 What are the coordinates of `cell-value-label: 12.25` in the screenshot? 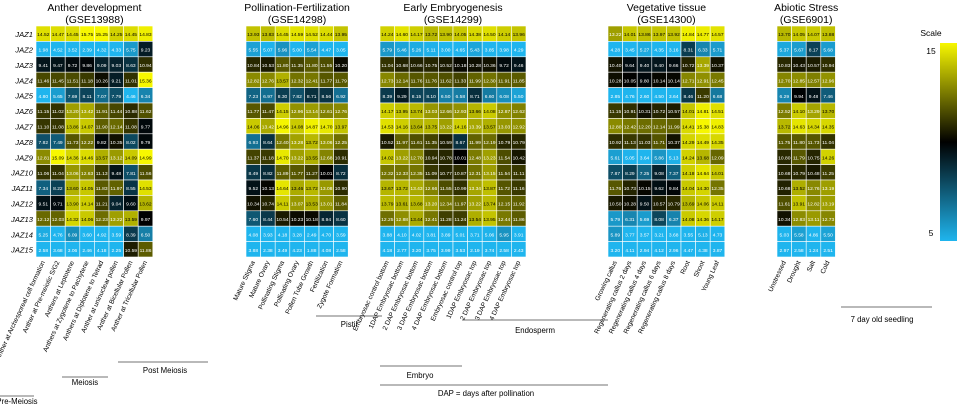 It's located at (387, 220).